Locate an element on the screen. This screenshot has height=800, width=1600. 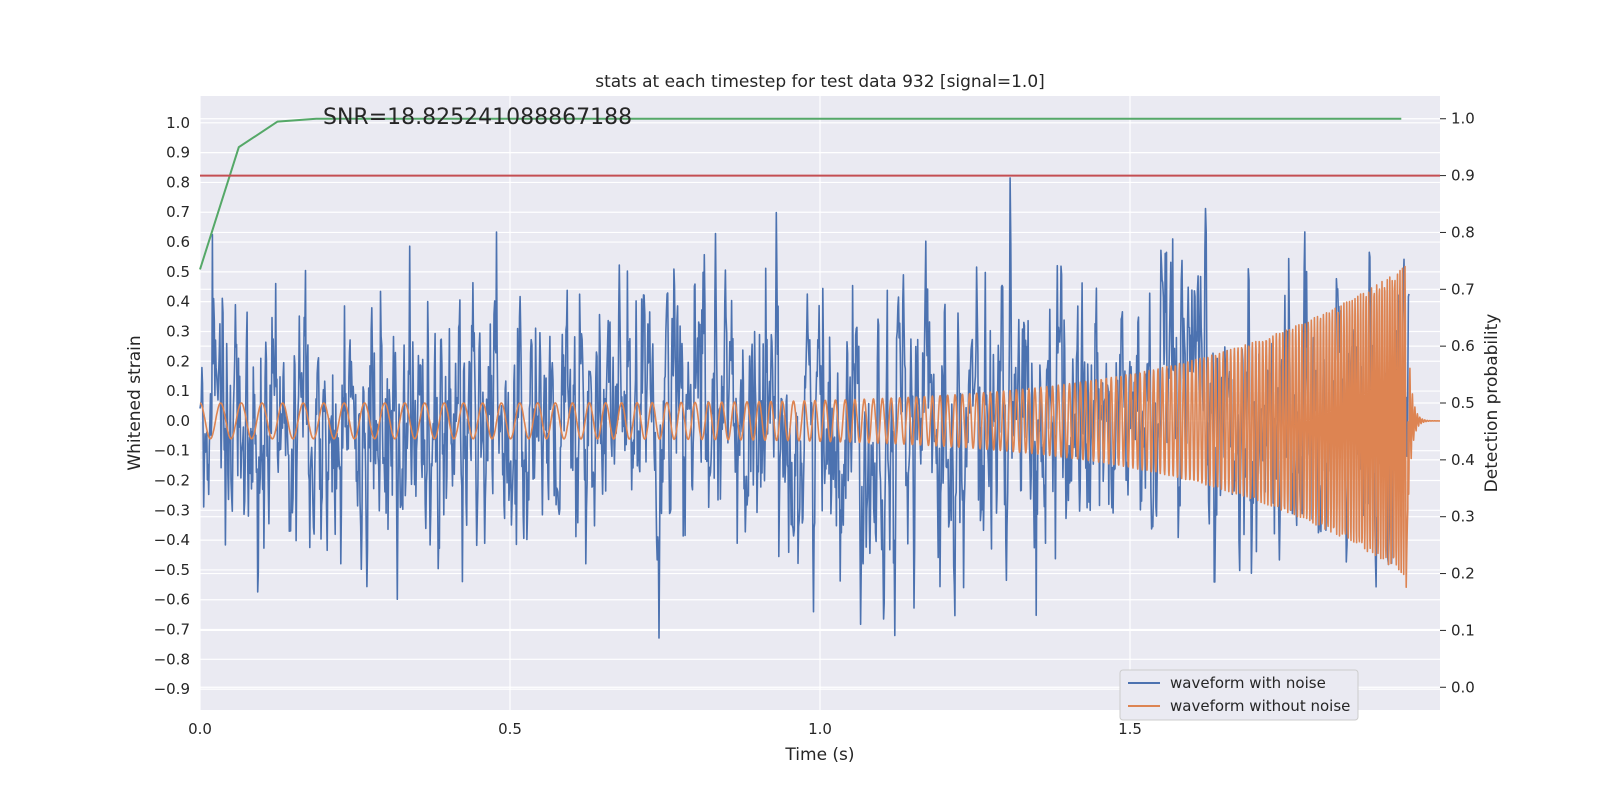
y-tick-label: 1.0 is located at coordinates (178, 123).